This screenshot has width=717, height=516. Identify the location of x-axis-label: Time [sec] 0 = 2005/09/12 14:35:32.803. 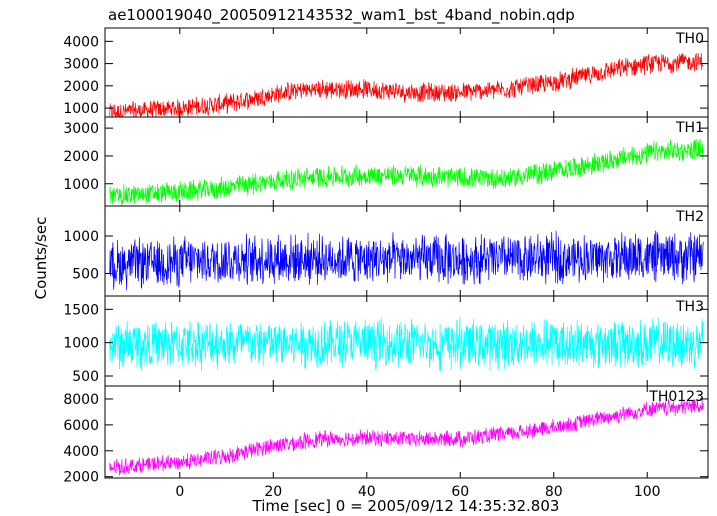
(406, 506).